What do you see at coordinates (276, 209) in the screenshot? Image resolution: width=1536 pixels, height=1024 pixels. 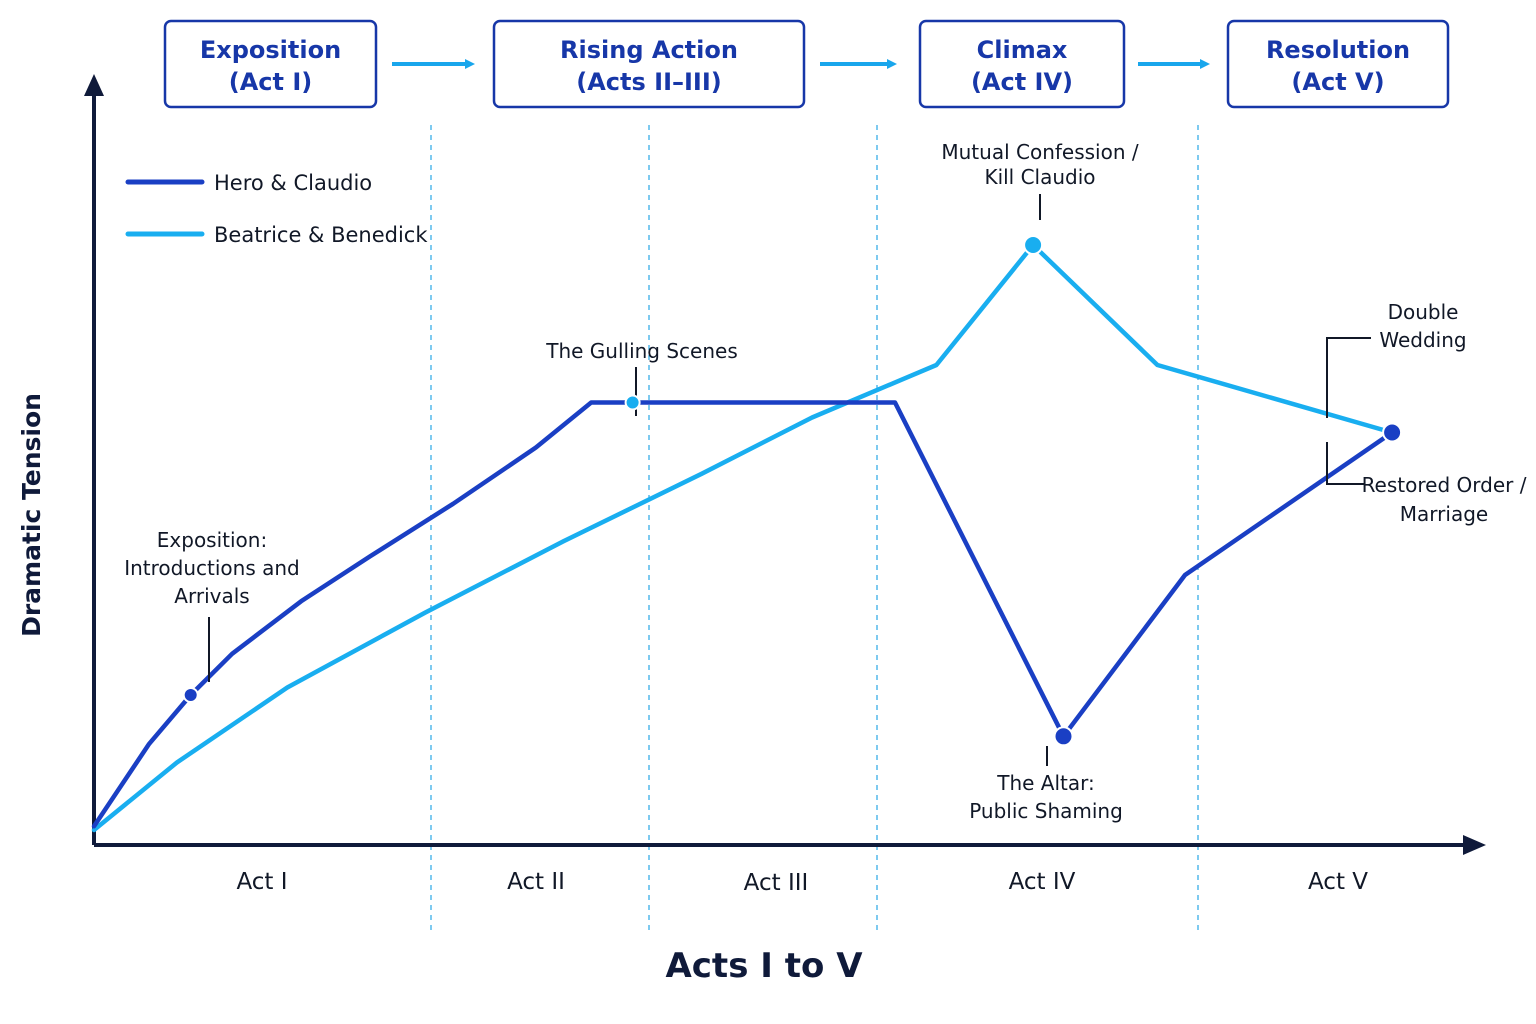 I see `legend: Hero & Claudio Beatrice & Benedick` at bounding box center [276, 209].